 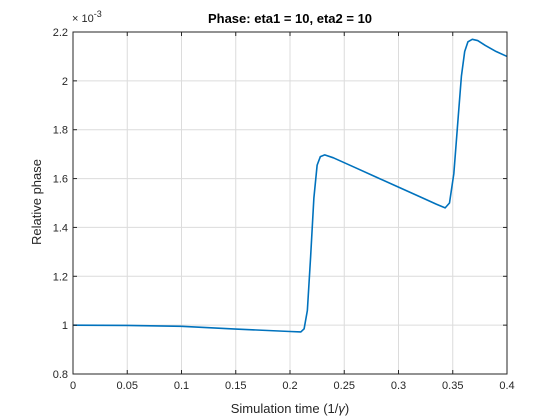 What do you see at coordinates (181, 386) in the screenshot?
I see `x-tick-label: 0.1` at bounding box center [181, 386].